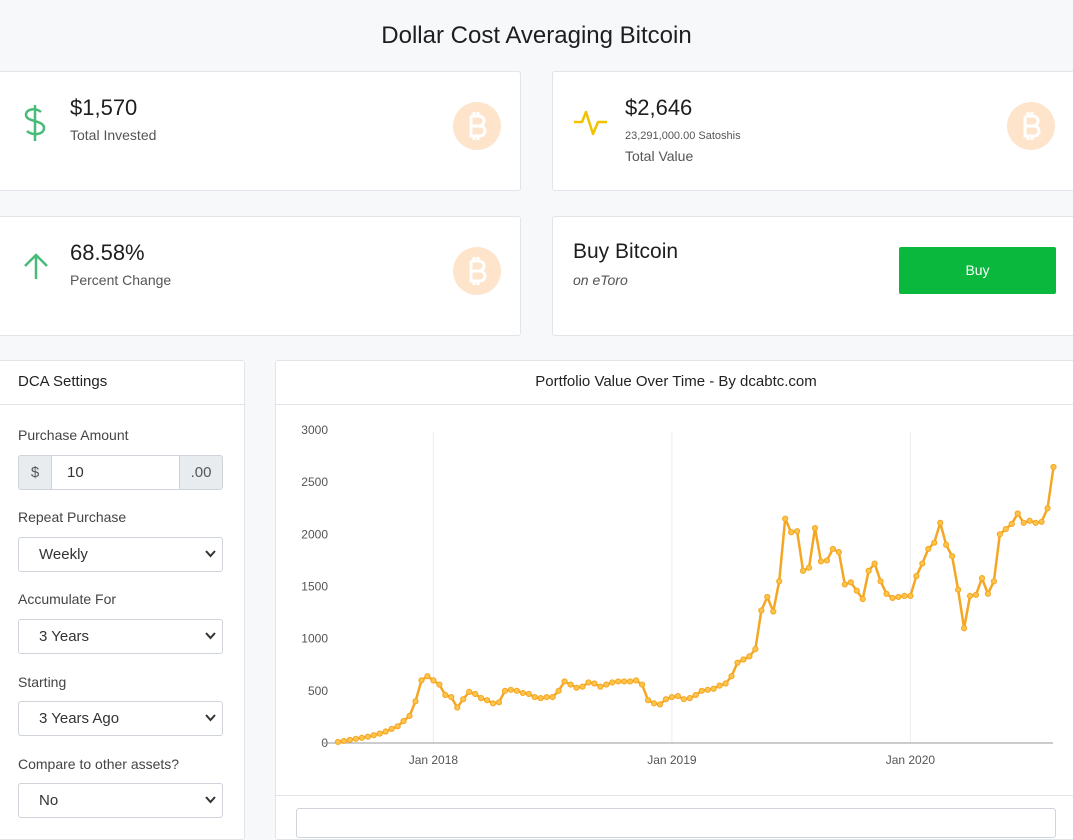  Describe the element at coordinates (977, 270) in the screenshot. I see `buy-button: Buy` at that location.